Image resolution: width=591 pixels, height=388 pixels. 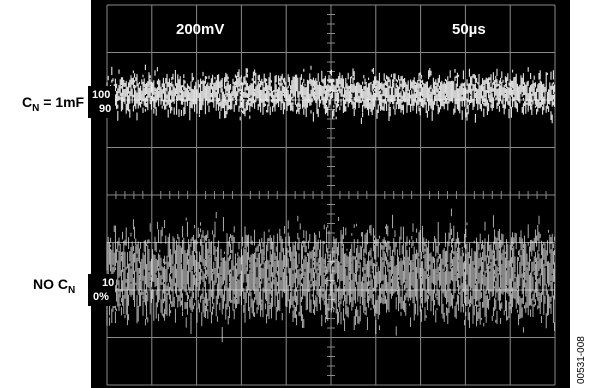 I want to click on volts-per-div-readout: 200mV, so click(x=200, y=29).